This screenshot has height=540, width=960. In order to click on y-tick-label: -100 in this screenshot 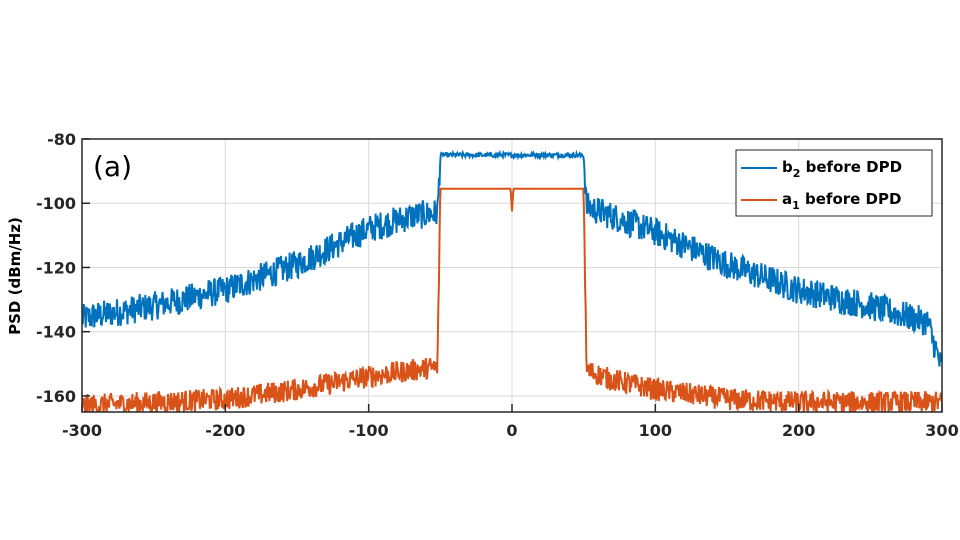, I will do `click(56, 203)`.